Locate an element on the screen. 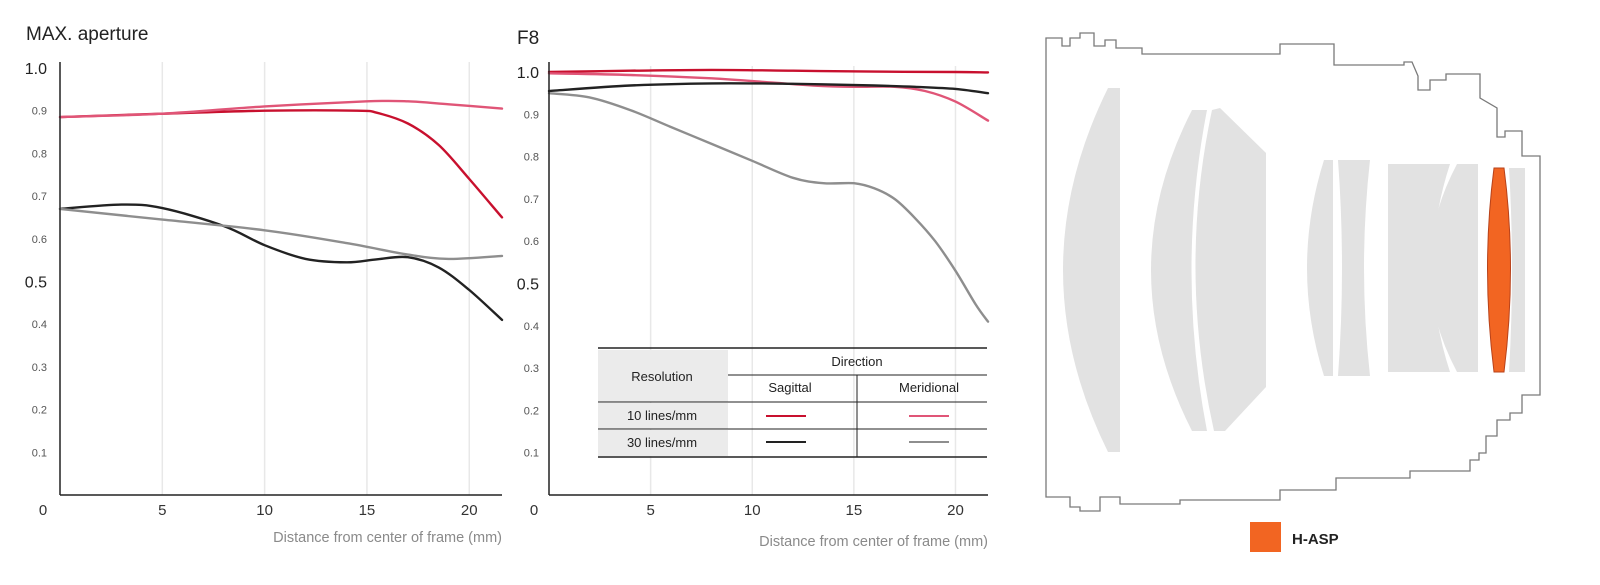  legend-meridional-header: Meridional is located at coordinates (929, 387).